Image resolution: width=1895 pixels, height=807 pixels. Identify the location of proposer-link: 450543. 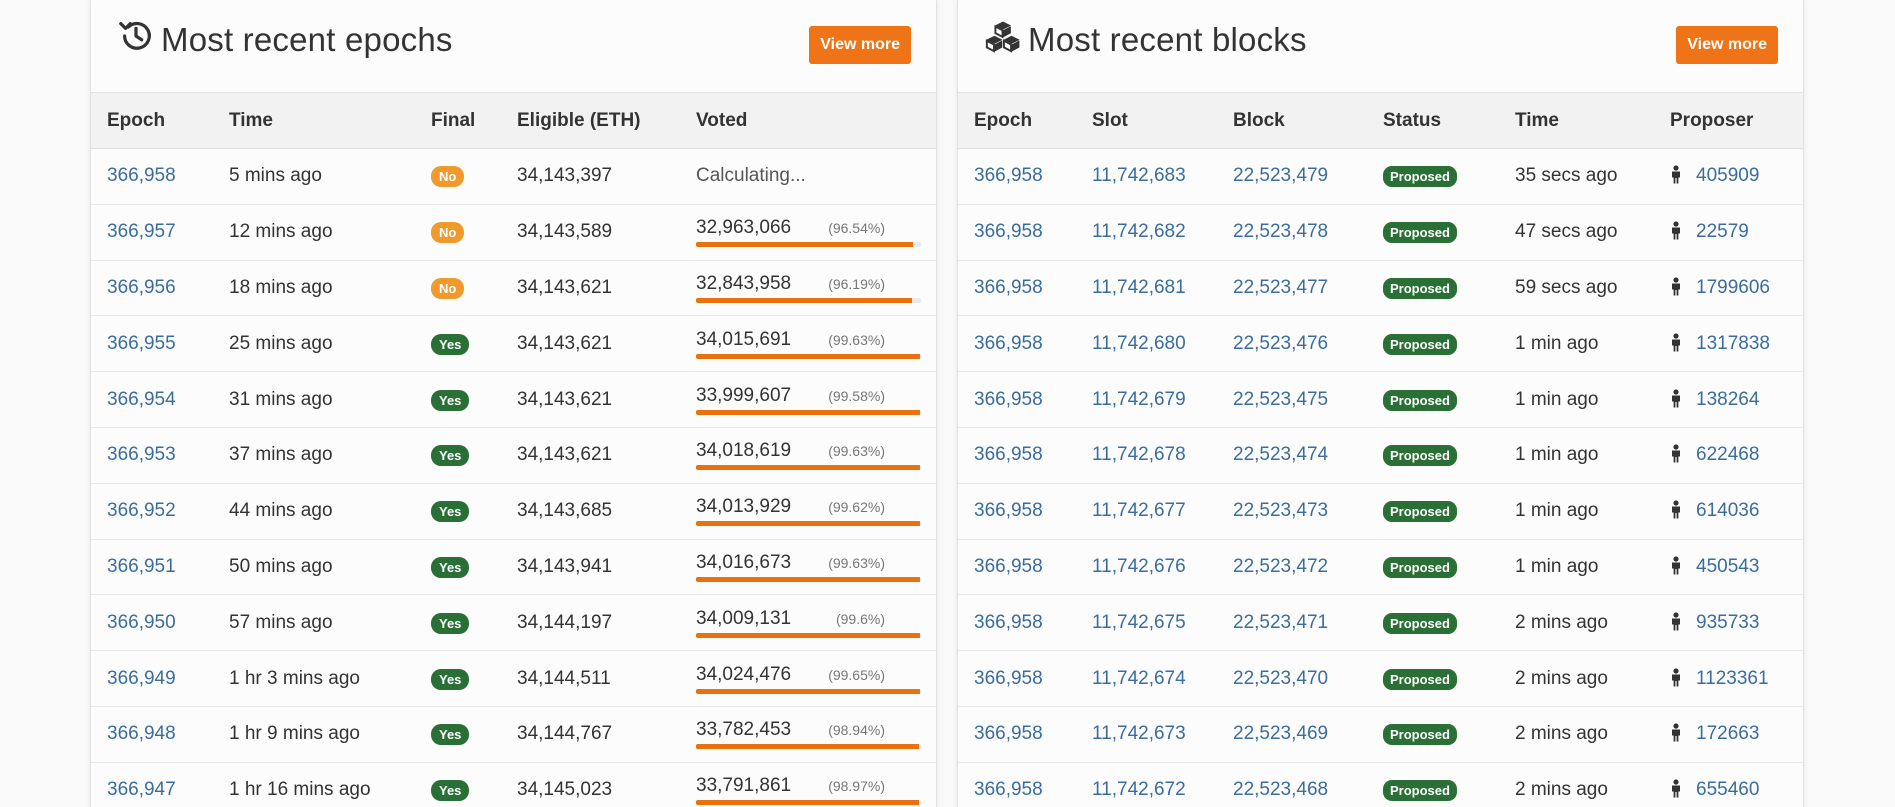
(1728, 566).